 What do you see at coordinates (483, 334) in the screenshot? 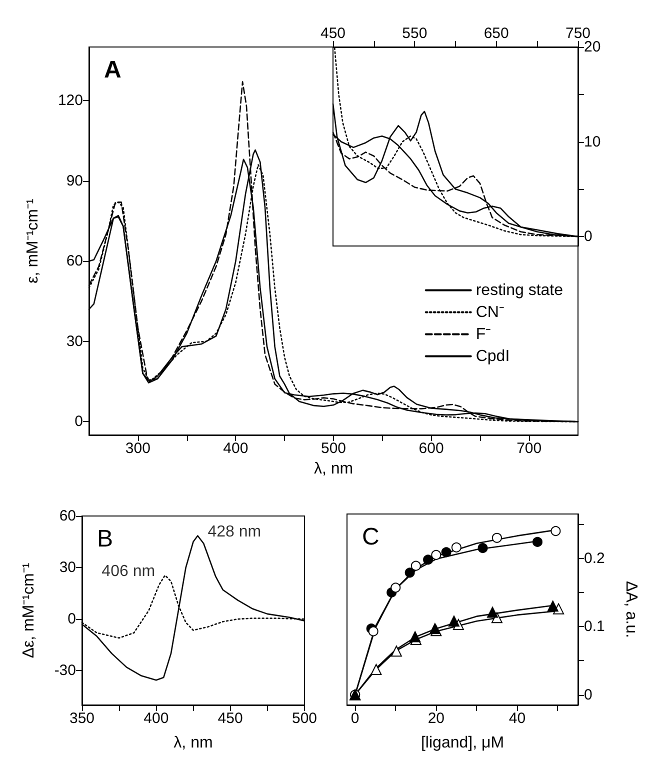
I see `legend-label: F⁻` at bounding box center [483, 334].